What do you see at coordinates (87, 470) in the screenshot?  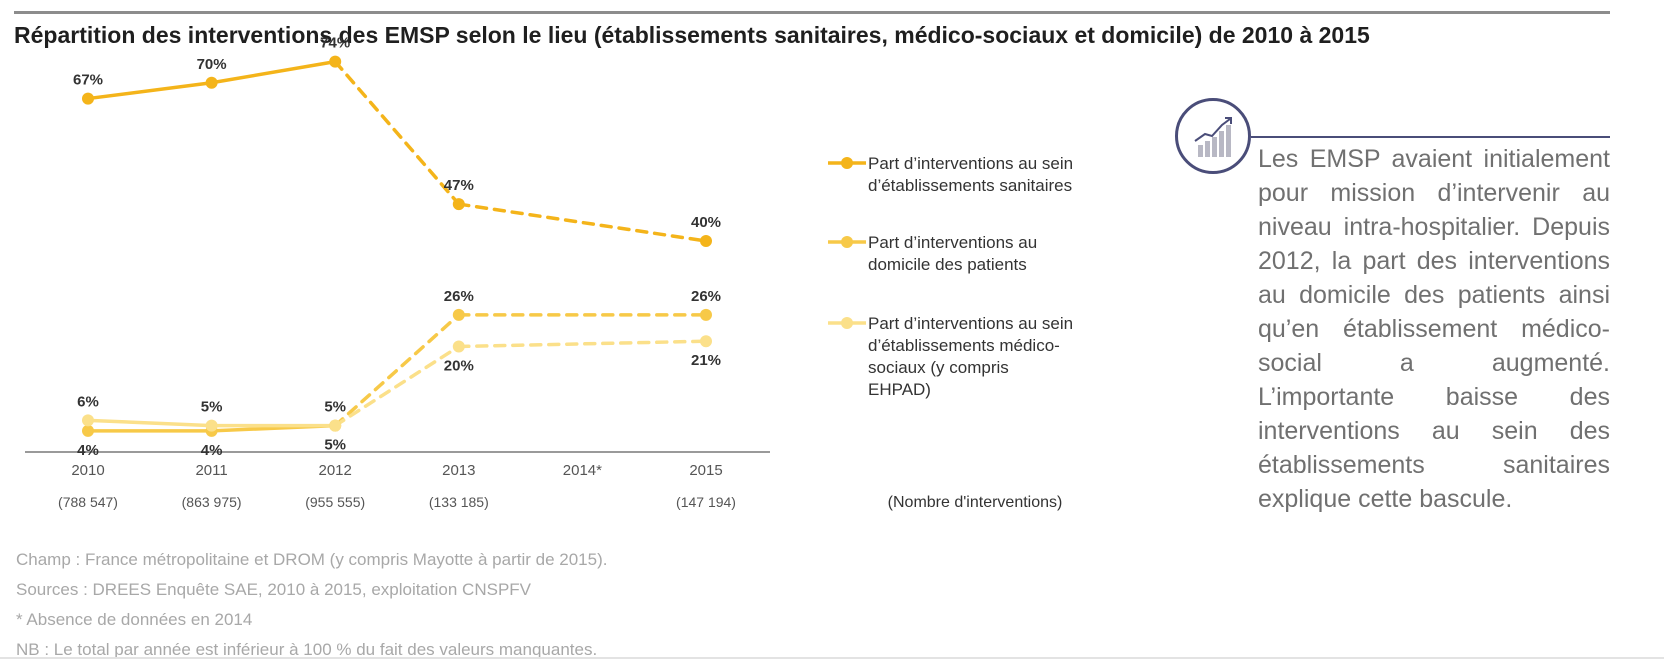 I see `x-tick-label: 2010` at bounding box center [87, 470].